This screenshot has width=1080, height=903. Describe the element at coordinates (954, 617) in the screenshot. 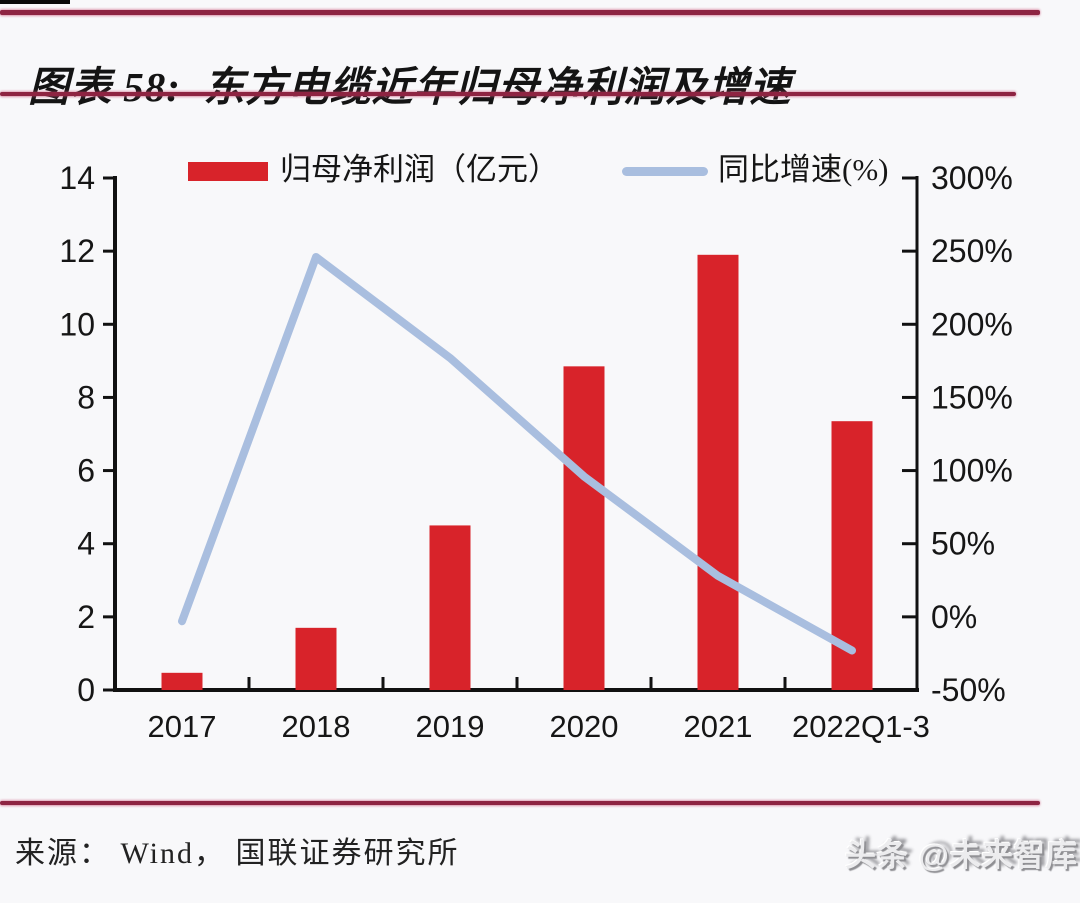

I see `right-tick-label: 0%` at that location.